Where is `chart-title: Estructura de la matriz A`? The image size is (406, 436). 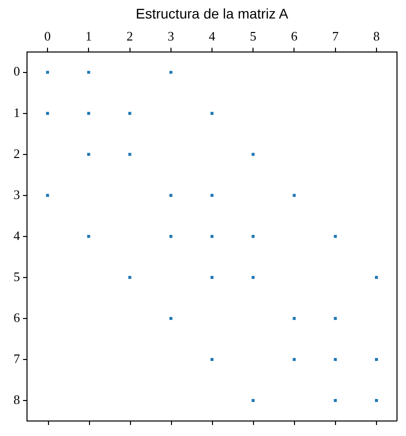 chart-title: Estructura de la matriz A is located at coordinates (212, 13).